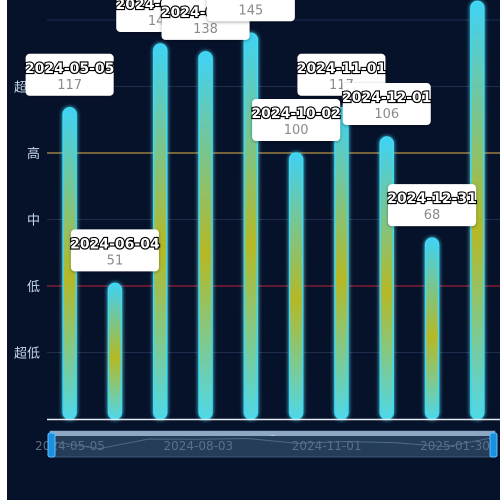 The width and height of the screenshot is (500, 500). Describe the element at coordinates (33, 287) in the screenshot. I see `y-tick-label: 低` at that location.